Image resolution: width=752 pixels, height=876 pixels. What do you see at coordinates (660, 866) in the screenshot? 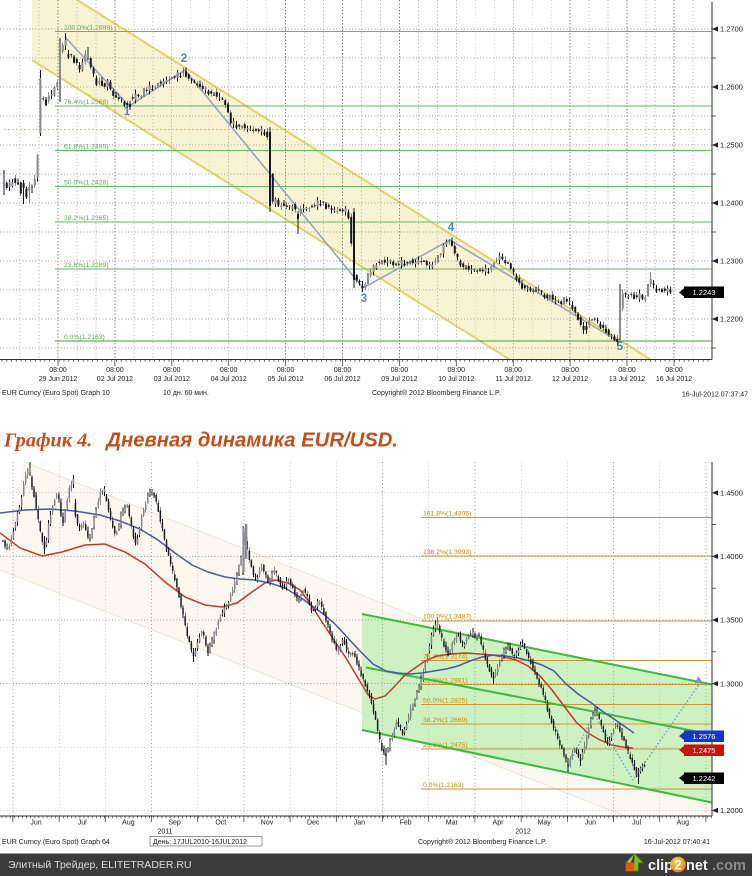
I see `svg-text: clip` at bounding box center [660, 866].